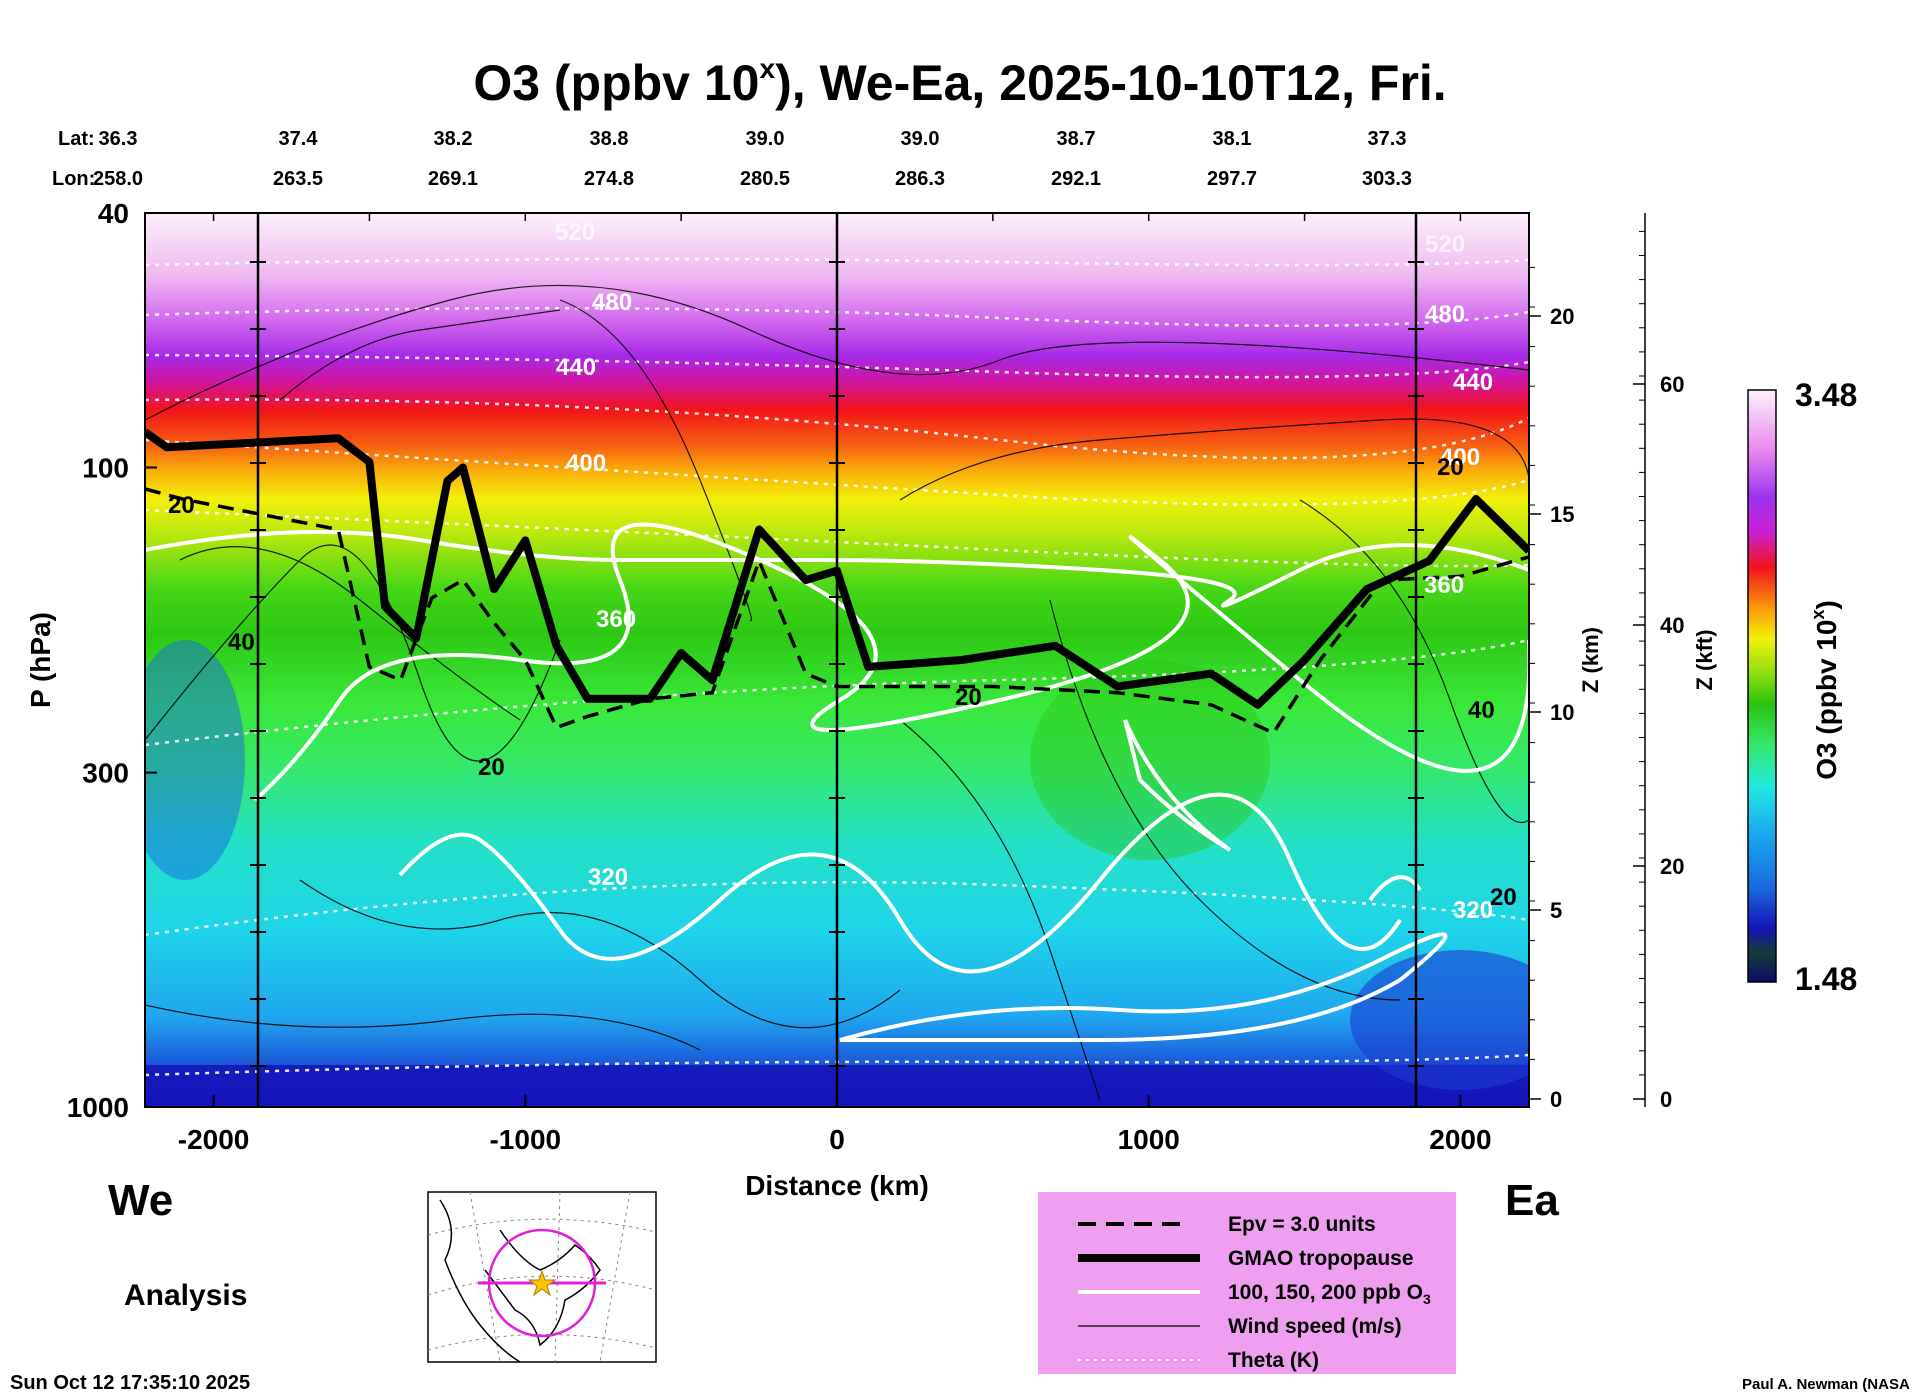  What do you see at coordinates (112, 660) in the screenshot?
I see `y-axis: 40 100 300 1000` at bounding box center [112, 660].